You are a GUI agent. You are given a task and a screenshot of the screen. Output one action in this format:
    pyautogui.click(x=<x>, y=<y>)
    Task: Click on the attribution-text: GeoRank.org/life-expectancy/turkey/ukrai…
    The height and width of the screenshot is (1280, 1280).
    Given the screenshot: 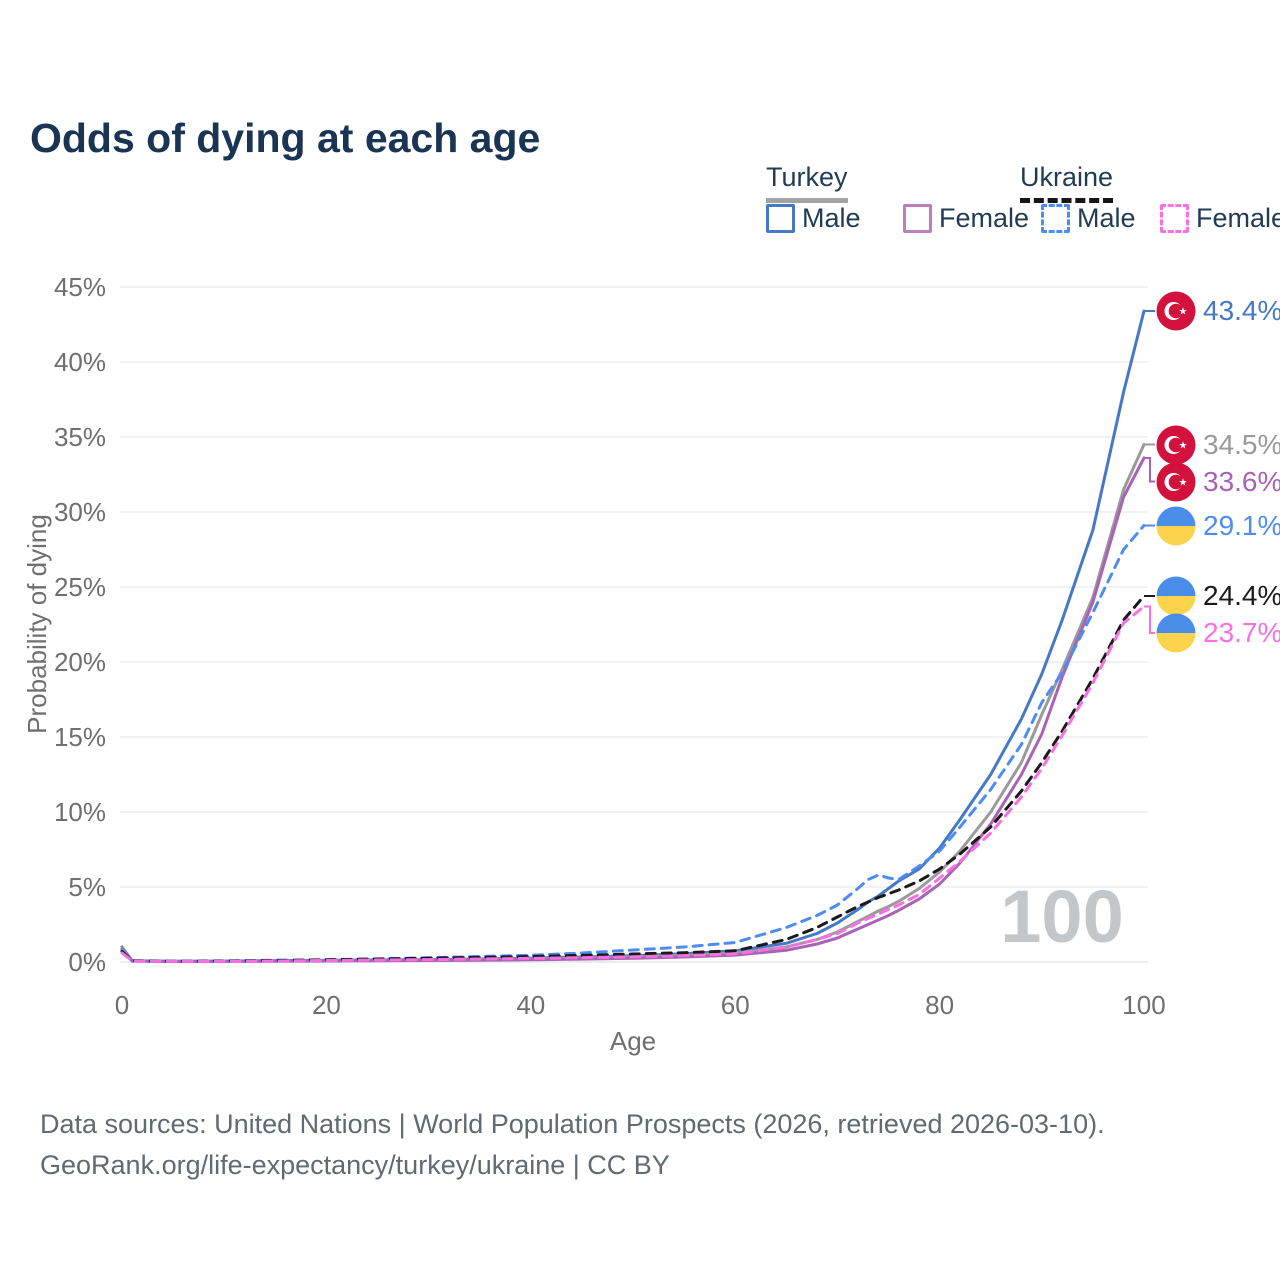 What is the action you would take?
    pyautogui.click(x=355, y=1165)
    